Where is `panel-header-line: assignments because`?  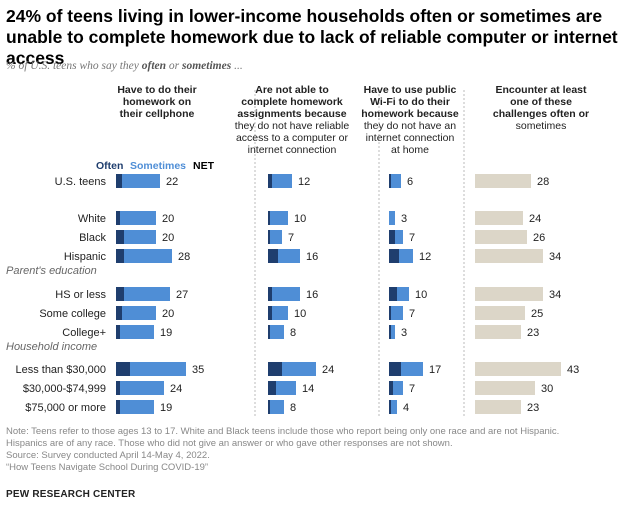 panel-header-line: assignments because is located at coordinates (291, 114).